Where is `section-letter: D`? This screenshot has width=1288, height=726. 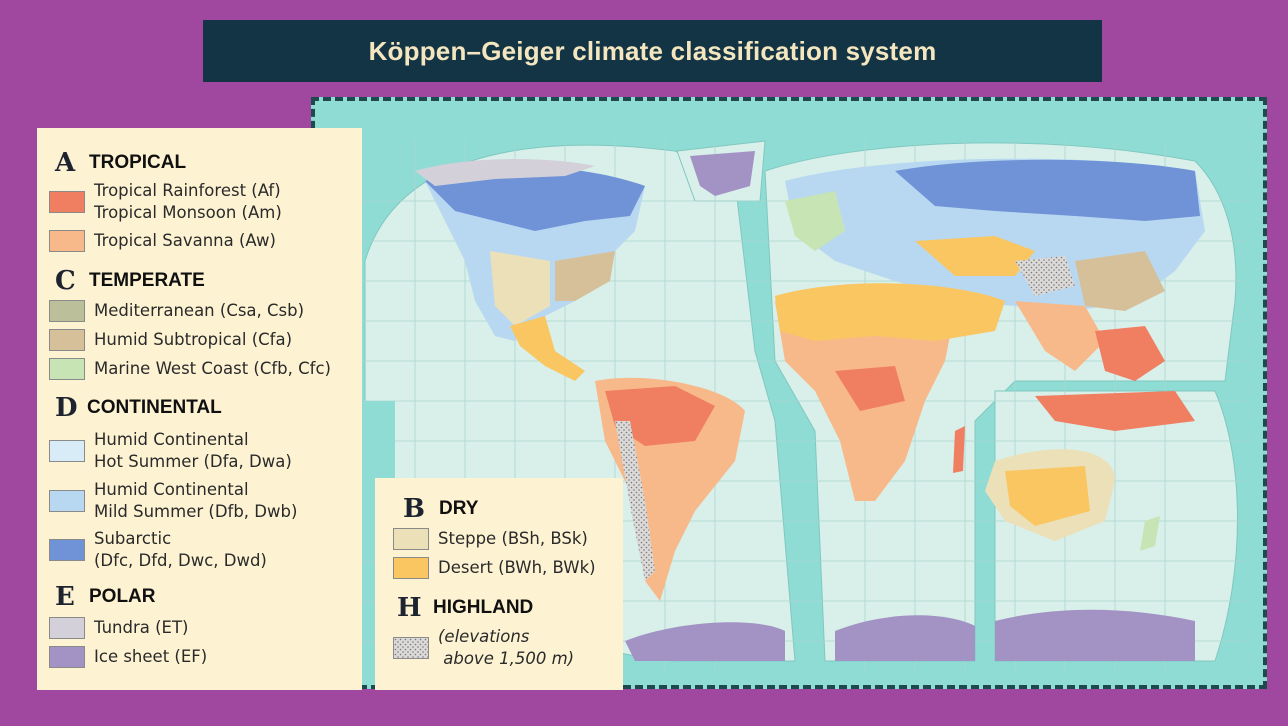
section-letter: D is located at coordinates (66, 408).